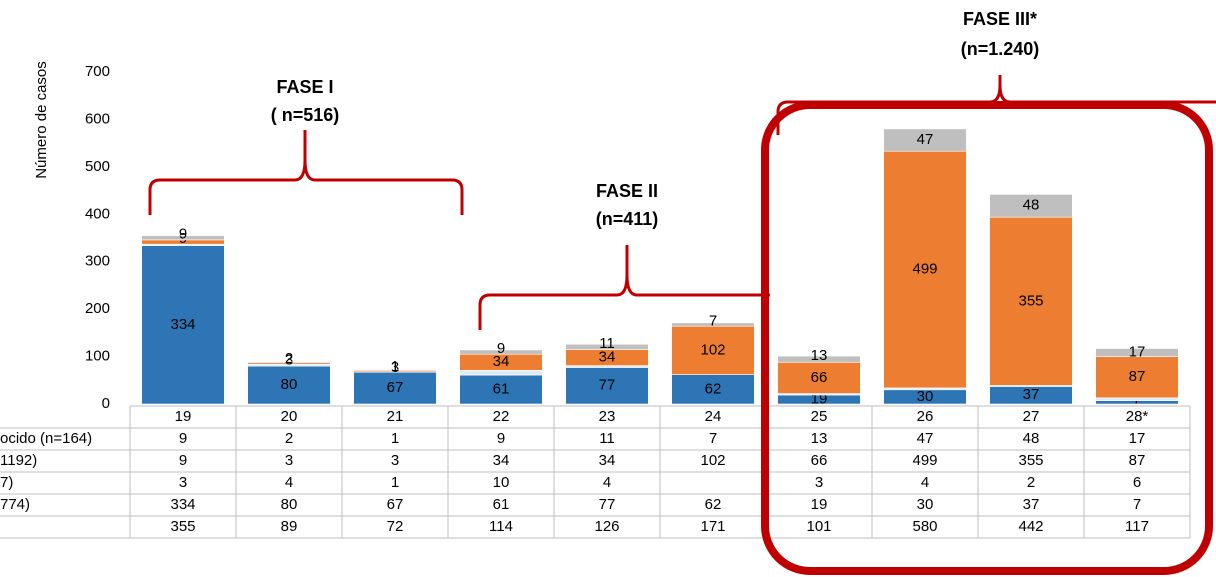 The width and height of the screenshot is (1216, 577). What do you see at coordinates (819, 416) in the screenshot?
I see `x-tick-label: 25` at bounding box center [819, 416].